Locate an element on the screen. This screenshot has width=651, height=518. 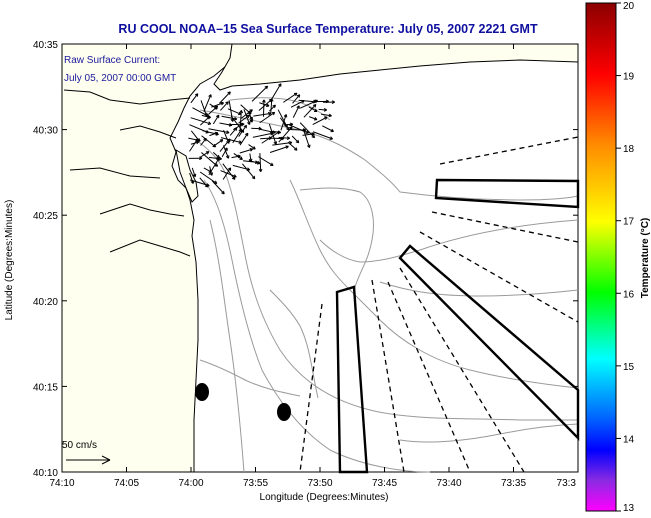
x-tick-label: 73:35 is located at coordinates (513, 483).